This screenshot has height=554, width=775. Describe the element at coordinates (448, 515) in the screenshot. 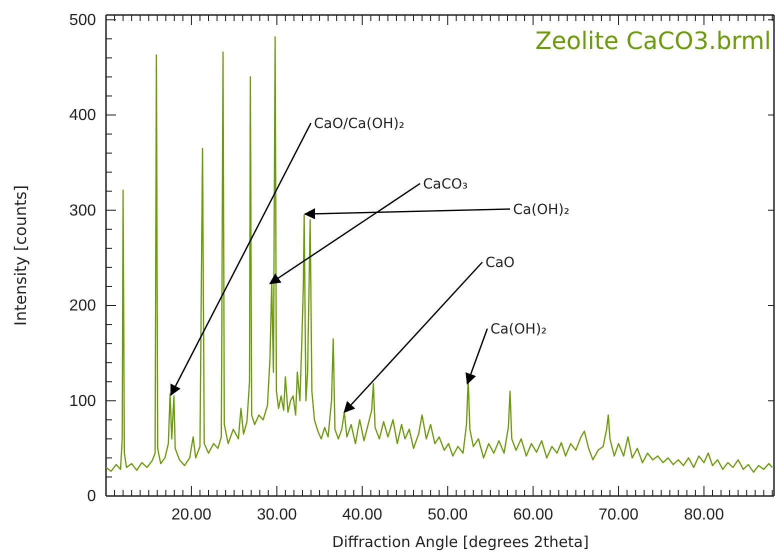

I see `x-tick-label: 50.00` at that location.